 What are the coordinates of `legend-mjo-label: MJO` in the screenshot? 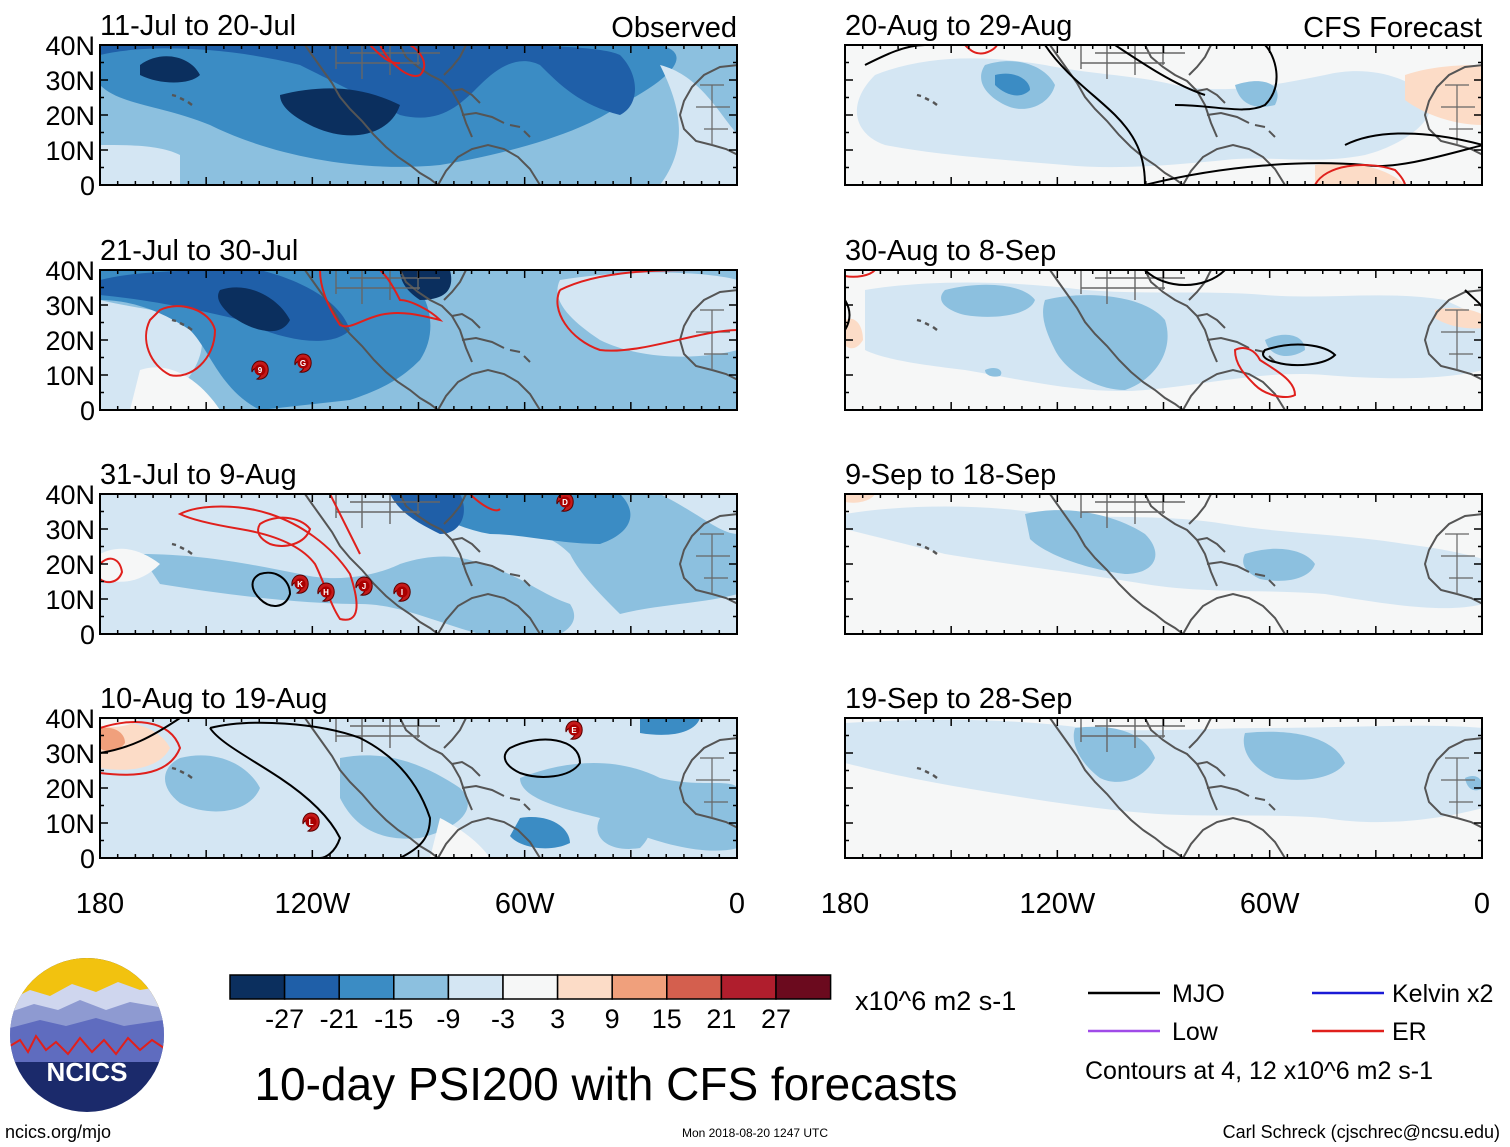 It's located at (1198, 994).